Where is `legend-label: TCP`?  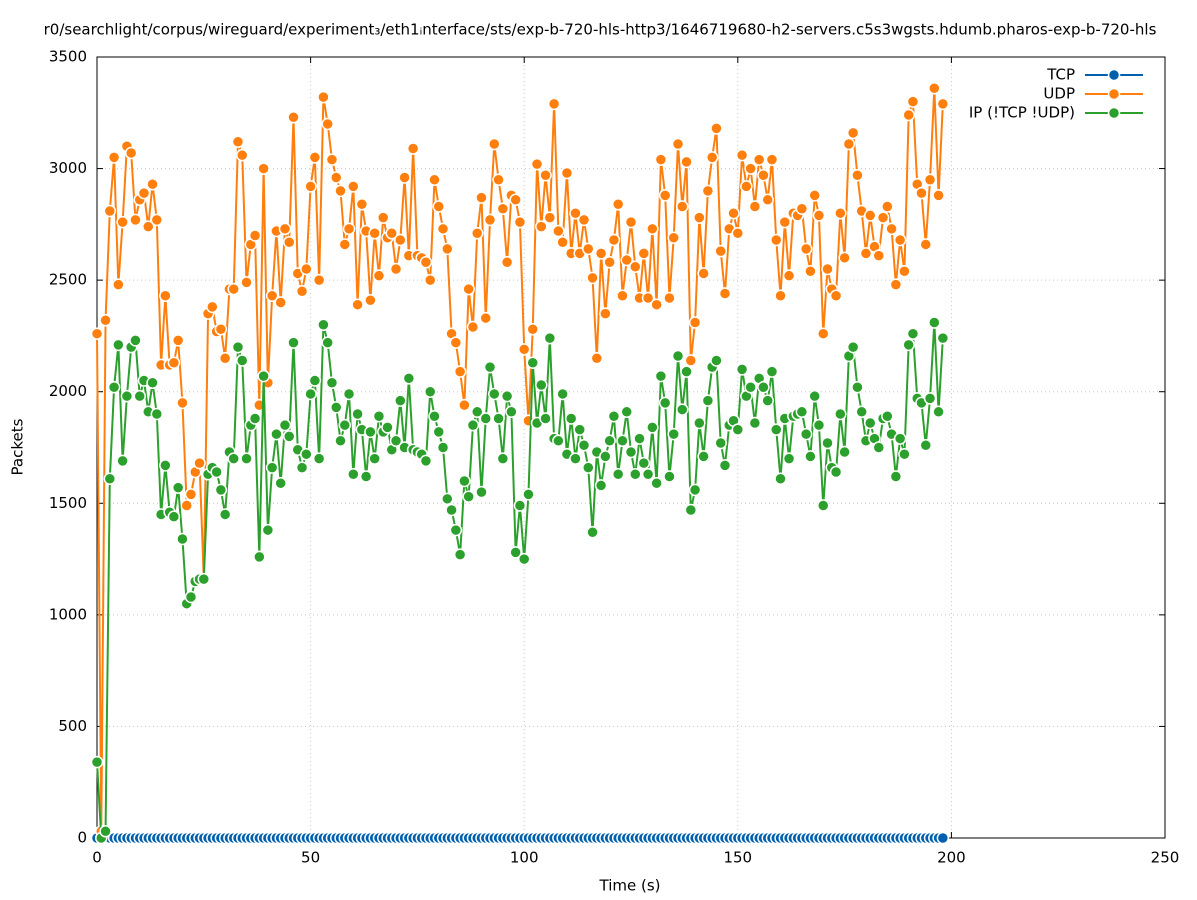 legend-label: TCP is located at coordinates (1060, 75).